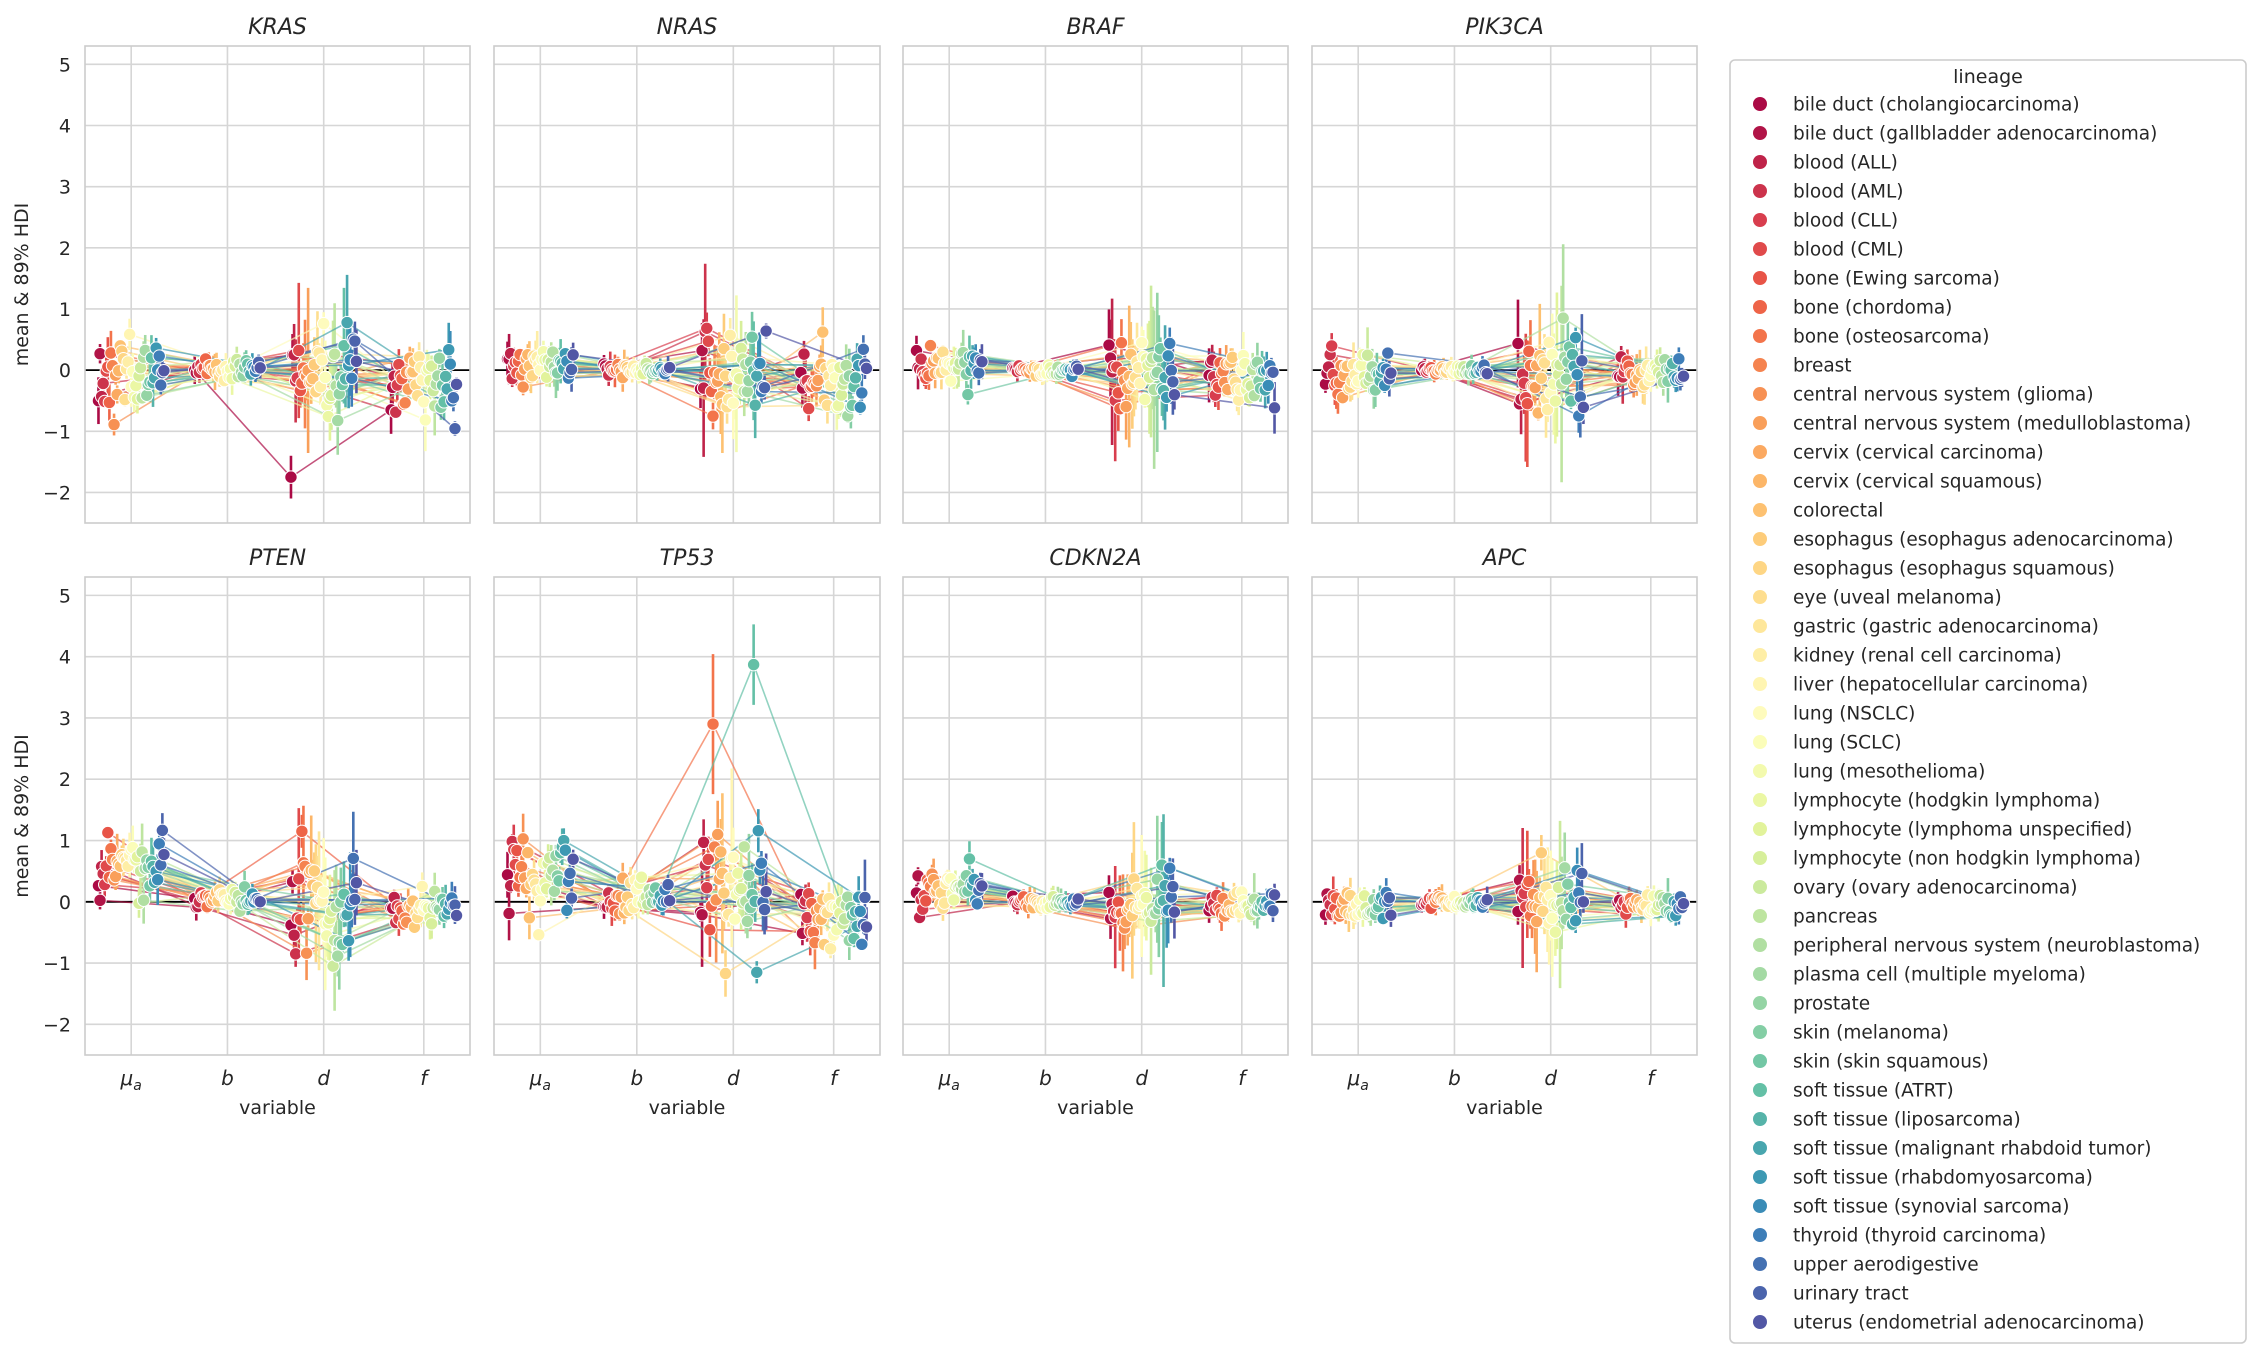 The height and width of the screenshot is (1355, 2258). What do you see at coordinates (1939, 975) in the screenshot?
I see `legend-label: plasma cell (multiple myeloma)` at bounding box center [1939, 975].